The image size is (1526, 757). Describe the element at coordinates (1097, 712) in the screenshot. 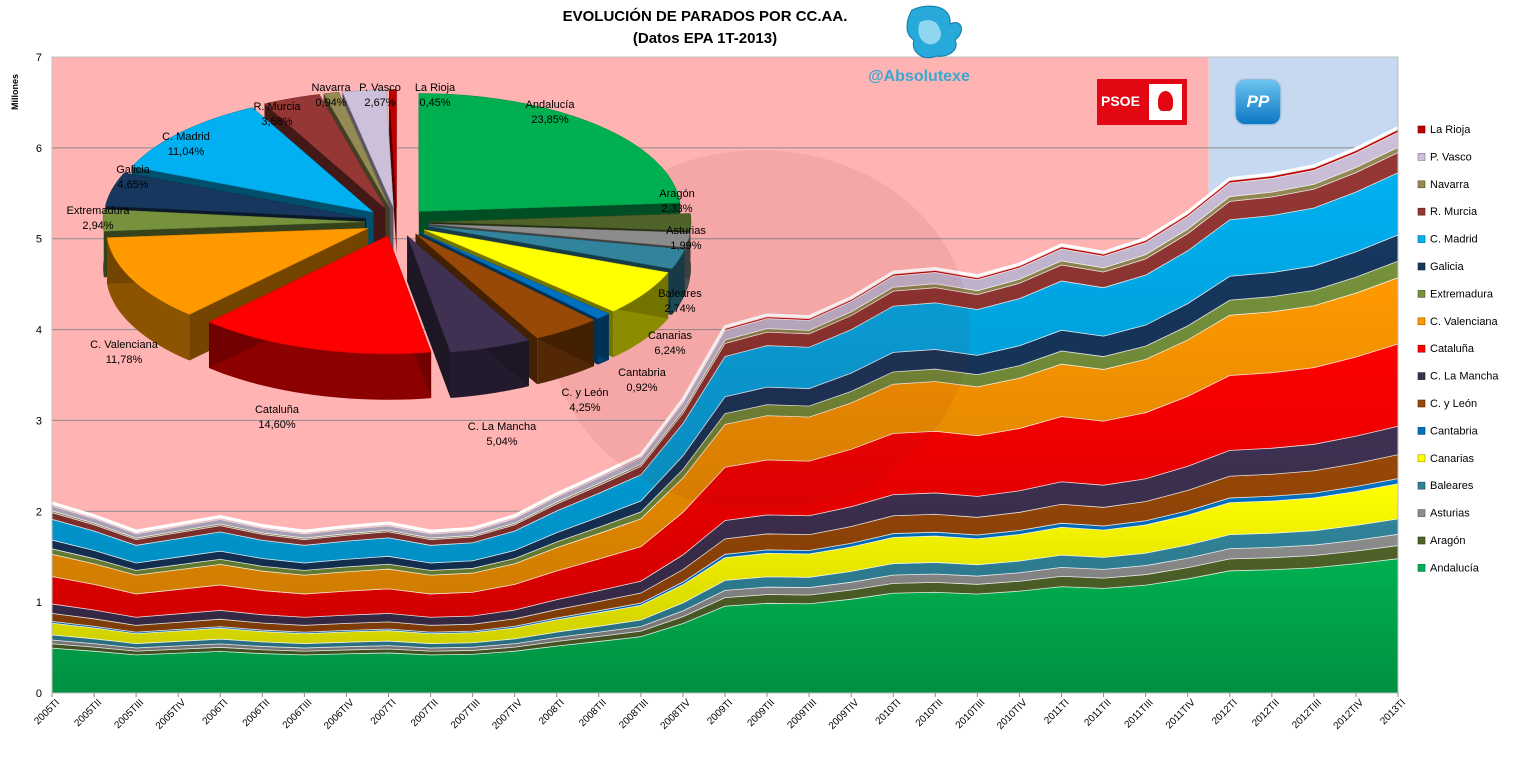

I see `x-tick-label: 2011TII` at that location.